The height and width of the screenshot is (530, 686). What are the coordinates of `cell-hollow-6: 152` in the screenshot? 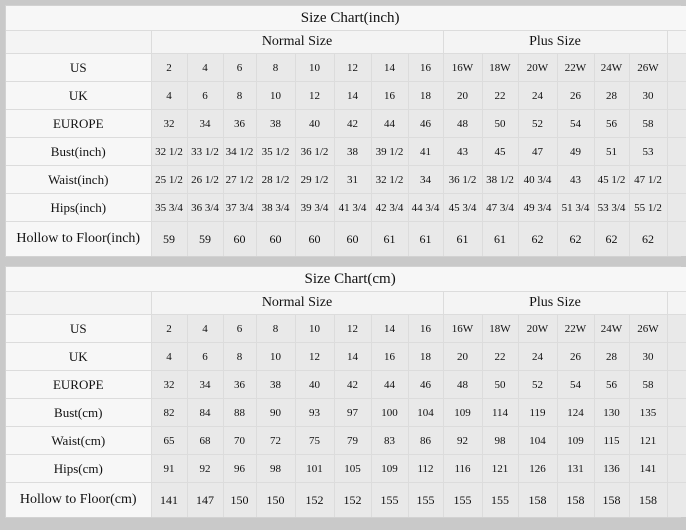 It's located at (352, 499).